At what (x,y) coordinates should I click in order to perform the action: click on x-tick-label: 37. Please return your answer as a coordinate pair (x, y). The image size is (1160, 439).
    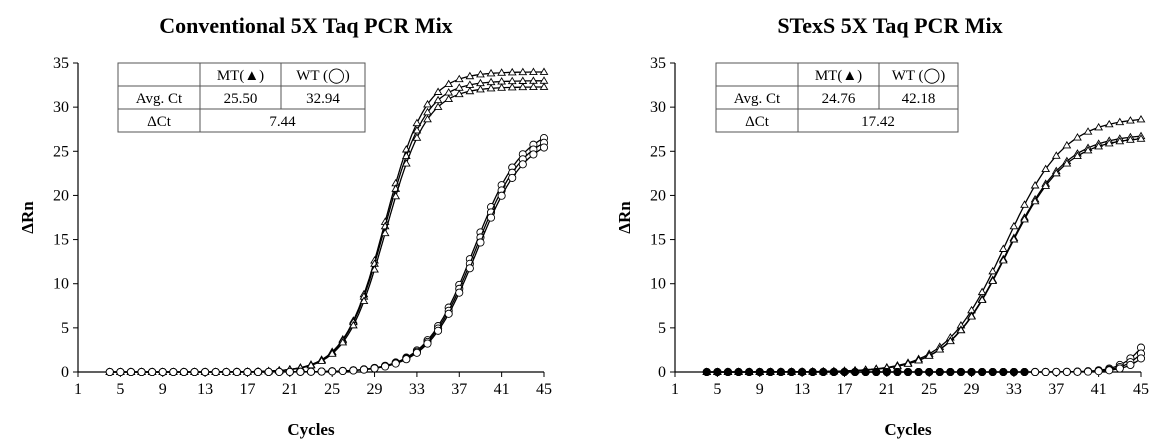
    Looking at the image, I should click on (1056, 389).